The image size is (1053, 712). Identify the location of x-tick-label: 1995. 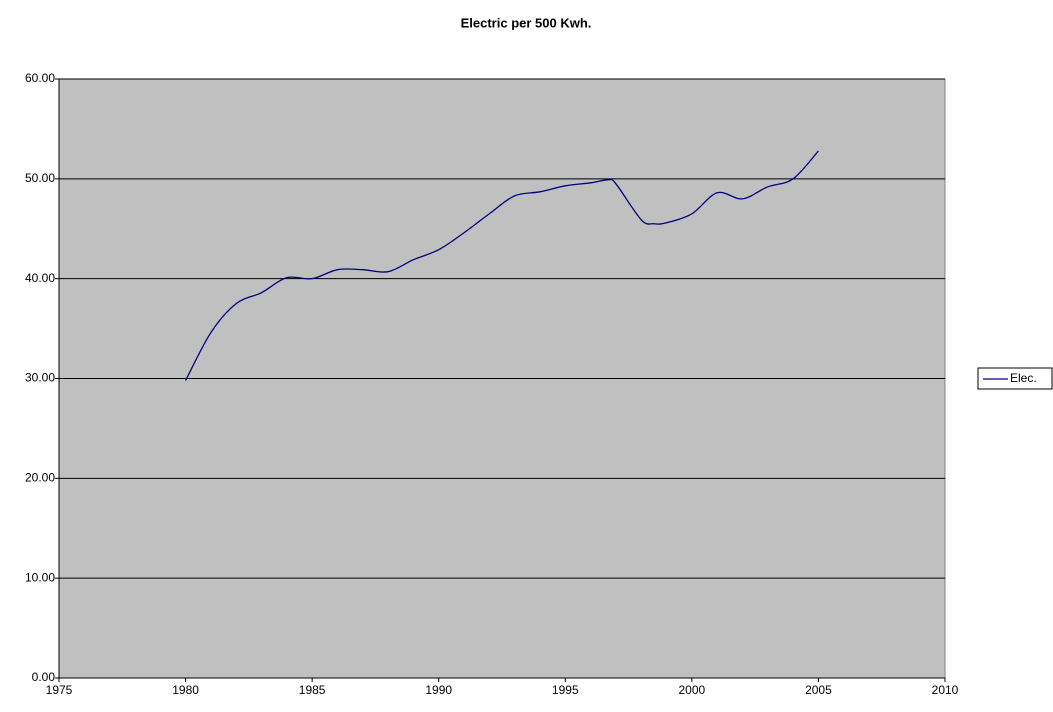
(565, 690).